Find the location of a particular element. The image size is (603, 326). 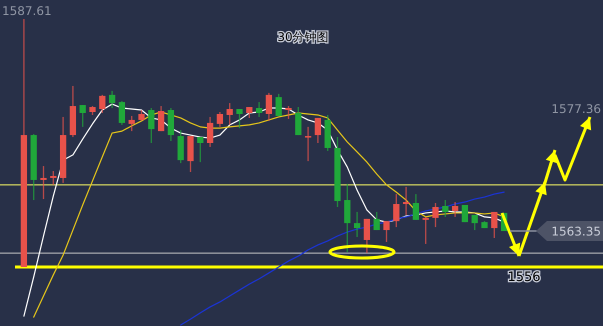

text: 1556 is located at coordinates (524, 277).